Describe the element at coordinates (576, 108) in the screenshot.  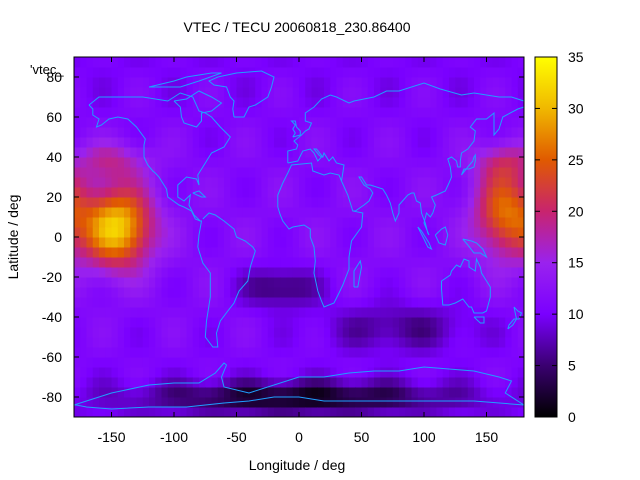
I see `colorbar-tick-label: 30` at that location.